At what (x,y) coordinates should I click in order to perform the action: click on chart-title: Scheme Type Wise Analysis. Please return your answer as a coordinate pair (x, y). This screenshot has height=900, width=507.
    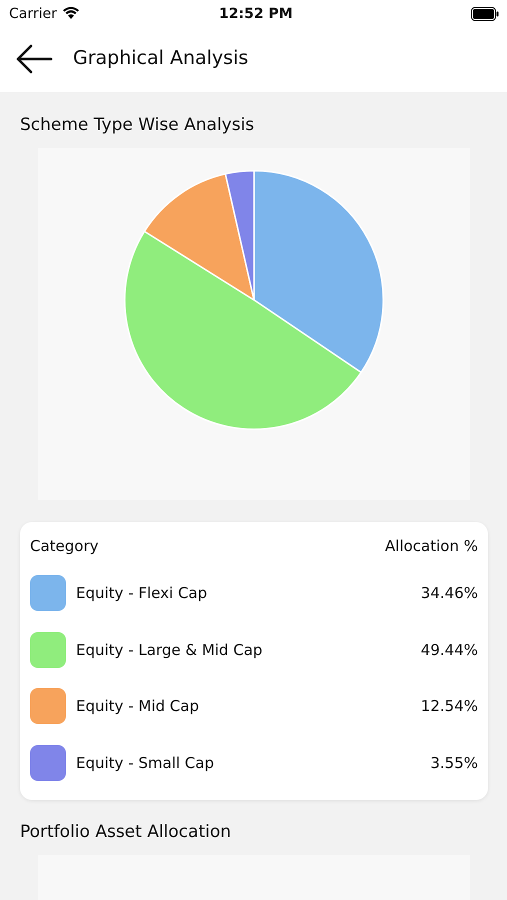
    Looking at the image, I should click on (137, 125).